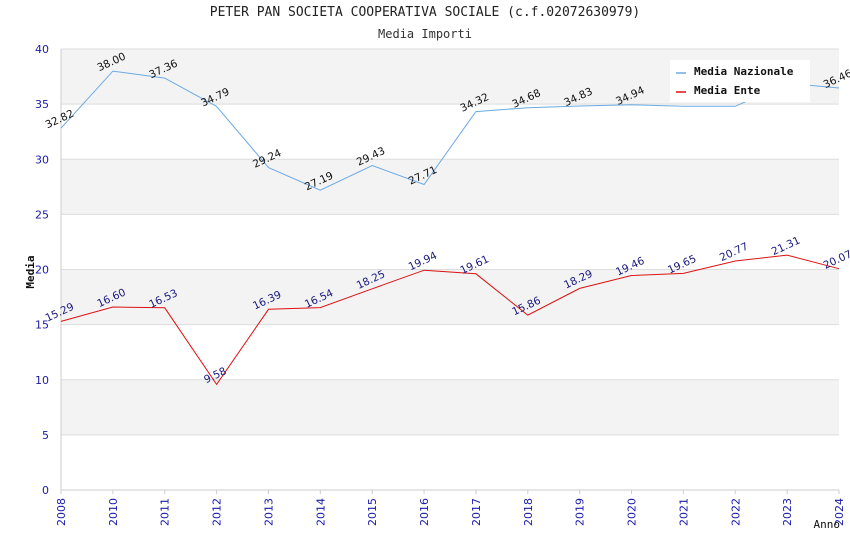  What do you see at coordinates (61, 512) in the screenshot?
I see `x-tick-label: 2008` at bounding box center [61, 512].